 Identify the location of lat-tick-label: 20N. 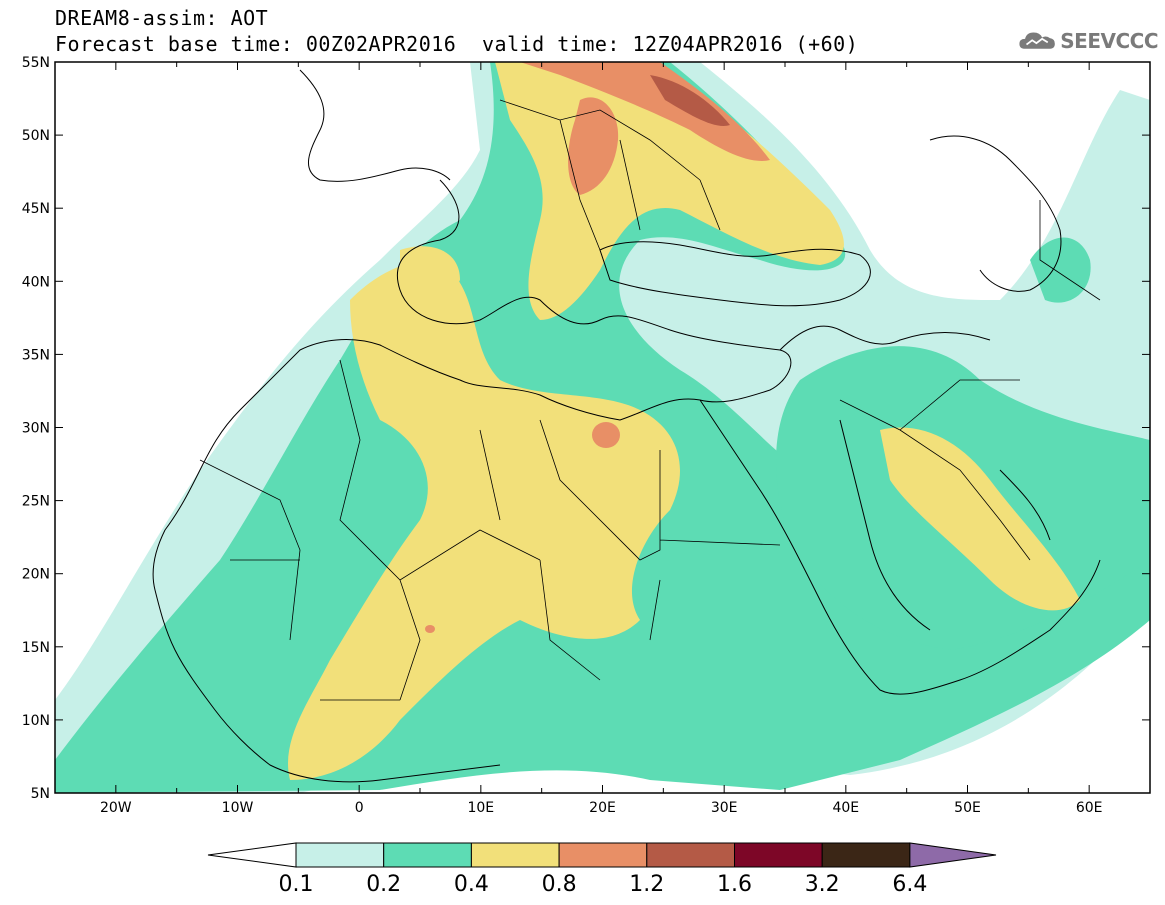
(36, 575).